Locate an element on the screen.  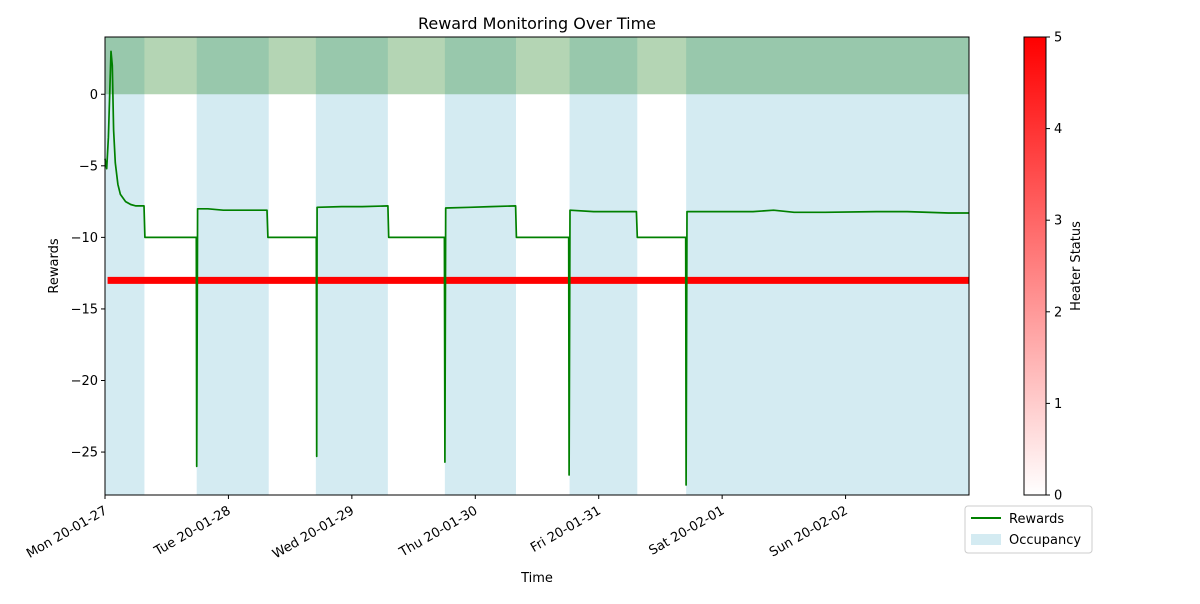
legend-swatch-occupancy is located at coordinates (986, 539).